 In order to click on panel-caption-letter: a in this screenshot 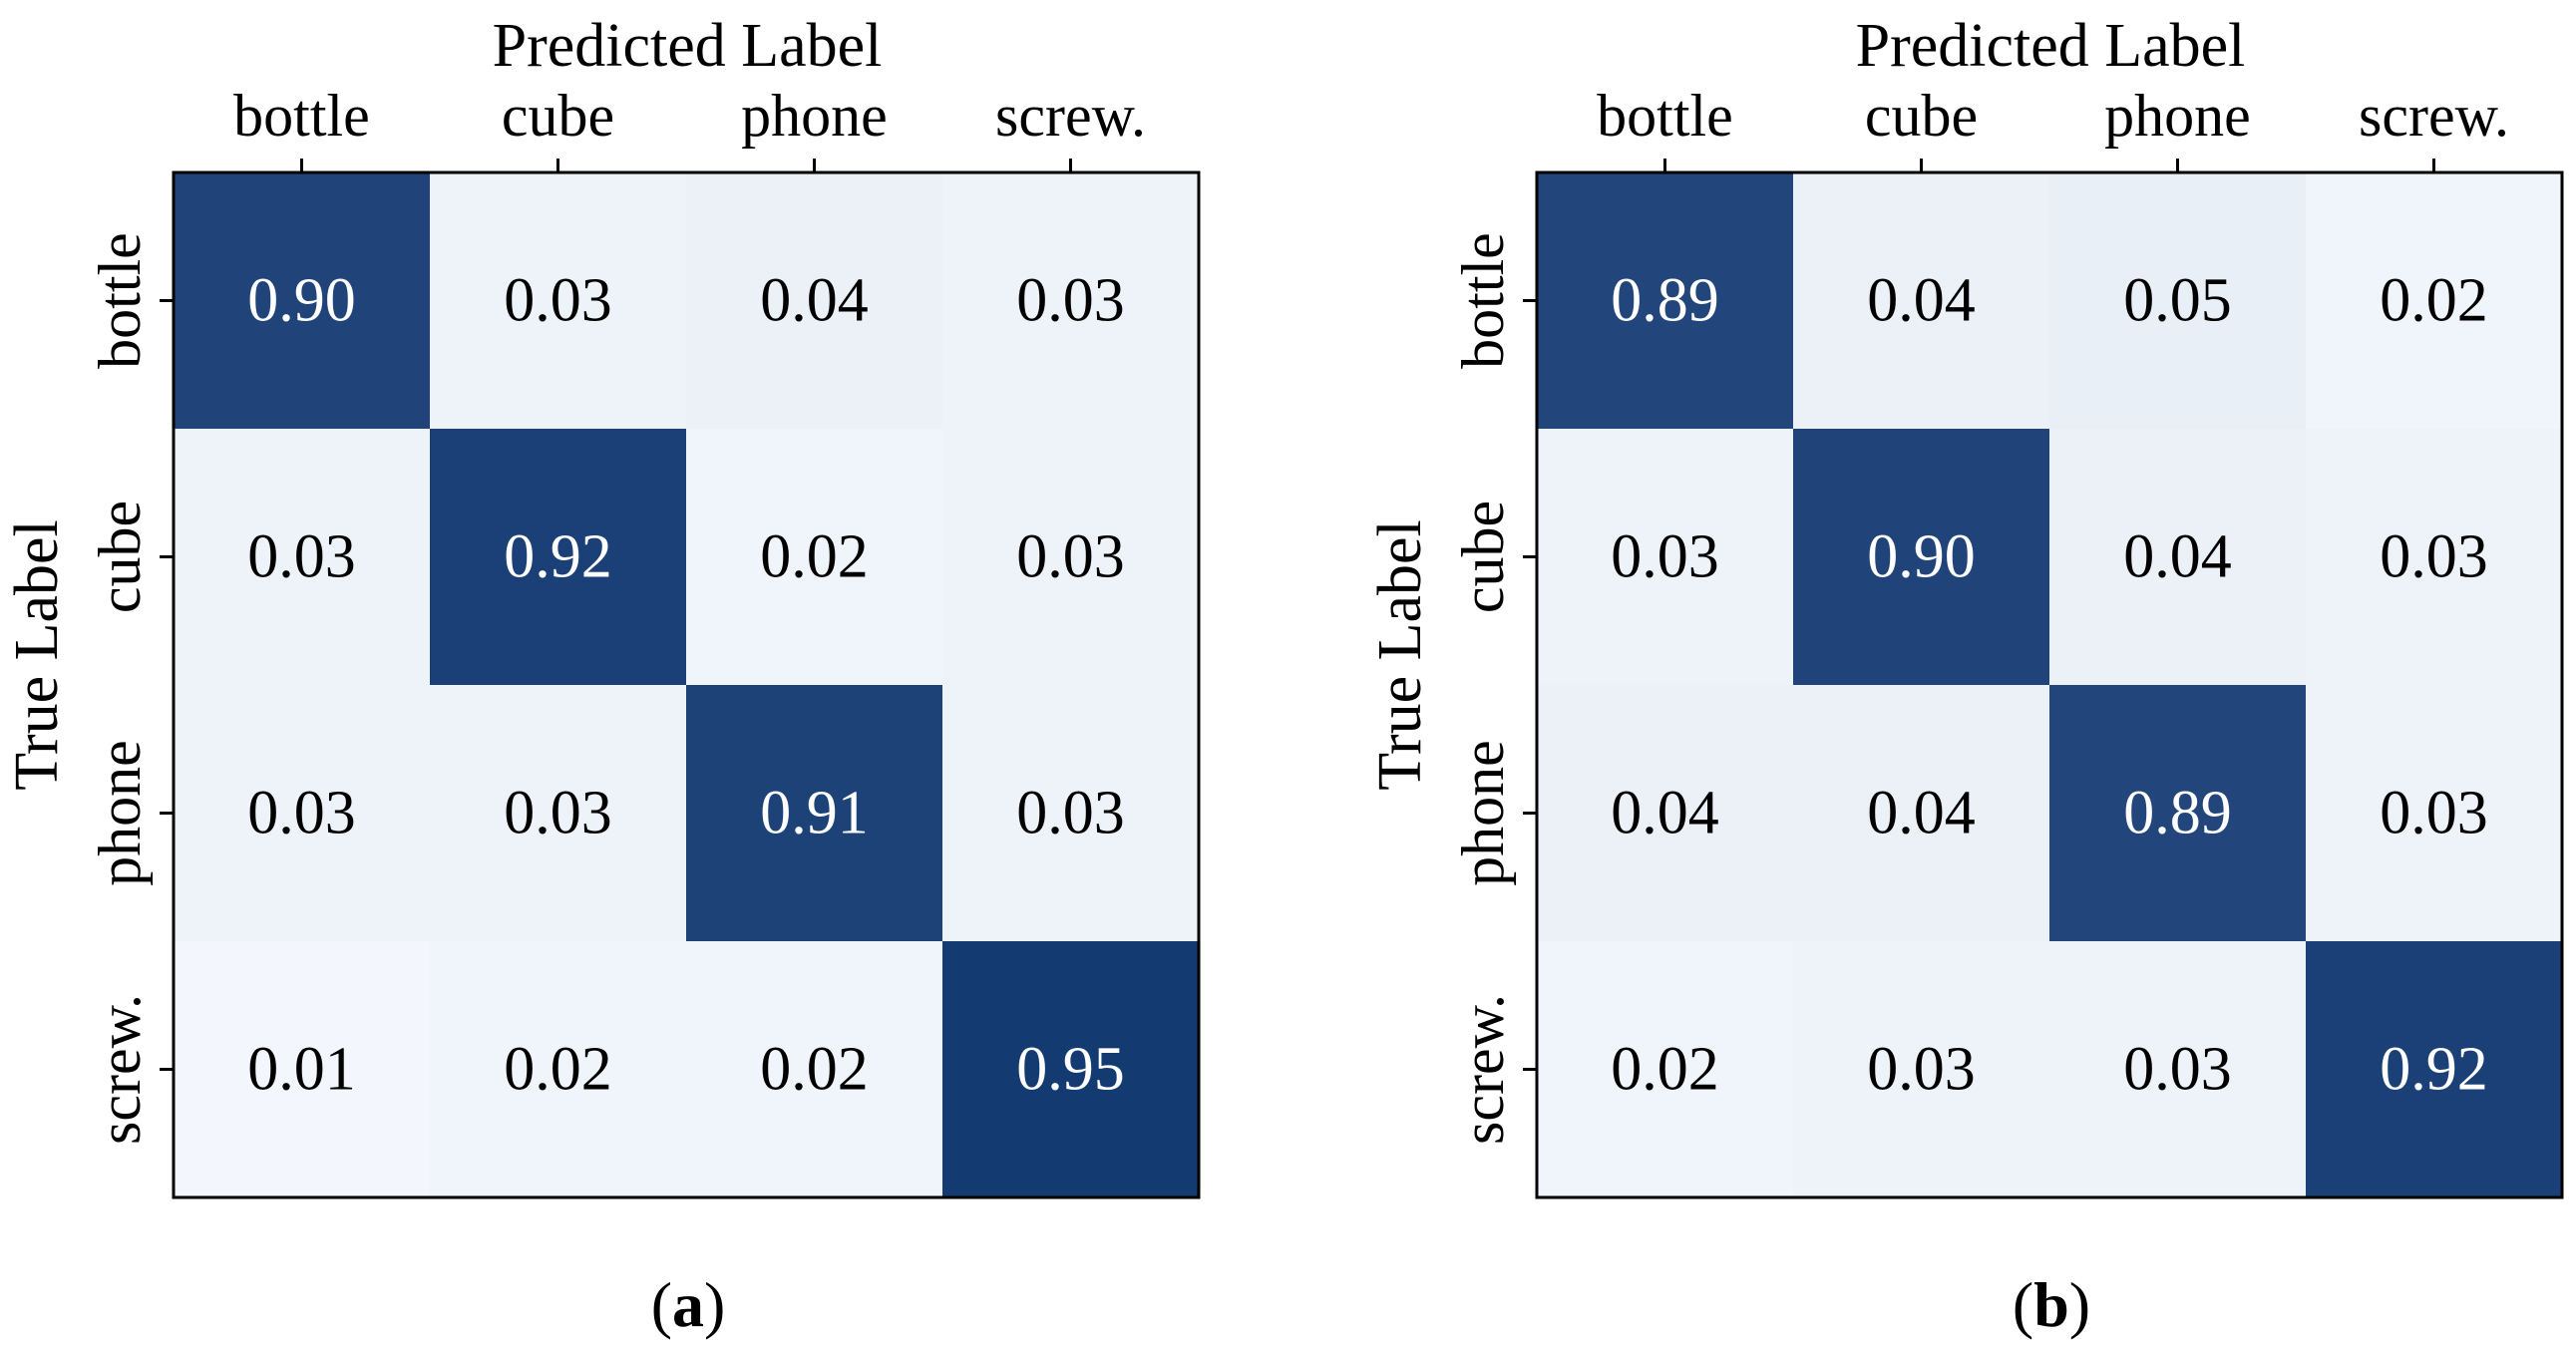, I will do `click(688, 1304)`.